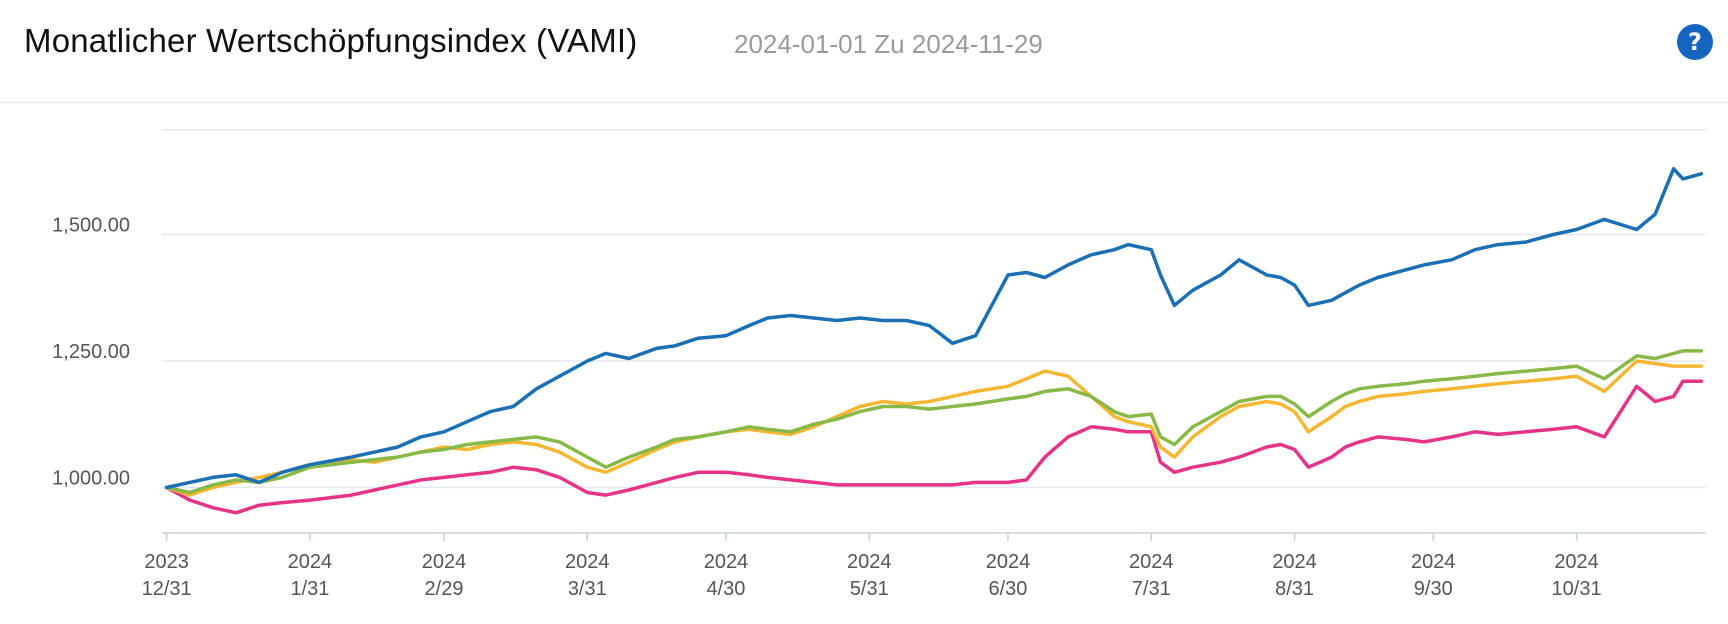 The width and height of the screenshot is (1728, 624). Describe the element at coordinates (1577, 589) in the screenshot. I see `x-tick-date: 10/31` at that location.